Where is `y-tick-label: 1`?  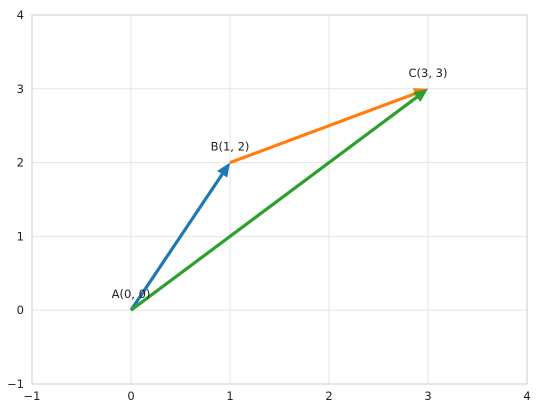
y-tick-label: 1 is located at coordinates (20, 236).